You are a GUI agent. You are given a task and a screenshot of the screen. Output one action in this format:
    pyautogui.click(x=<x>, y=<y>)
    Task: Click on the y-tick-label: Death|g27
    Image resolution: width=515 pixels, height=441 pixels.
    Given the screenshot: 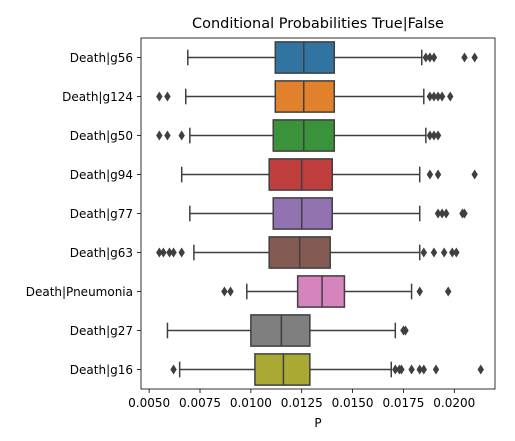 What is the action you would take?
    pyautogui.click(x=101, y=331)
    